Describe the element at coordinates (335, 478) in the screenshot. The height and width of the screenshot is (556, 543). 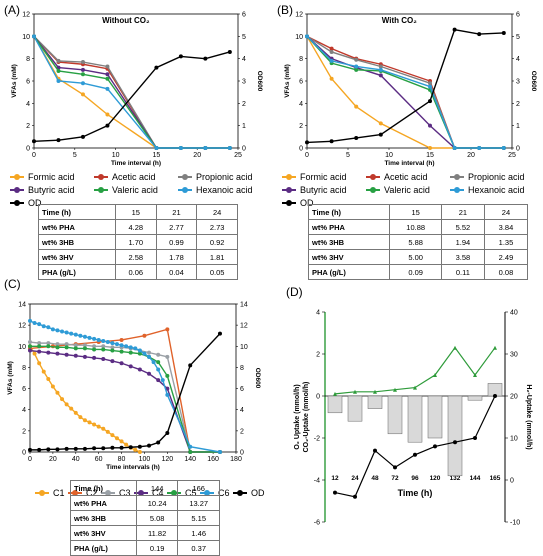
I see `x-tick-label: 12` at that location.